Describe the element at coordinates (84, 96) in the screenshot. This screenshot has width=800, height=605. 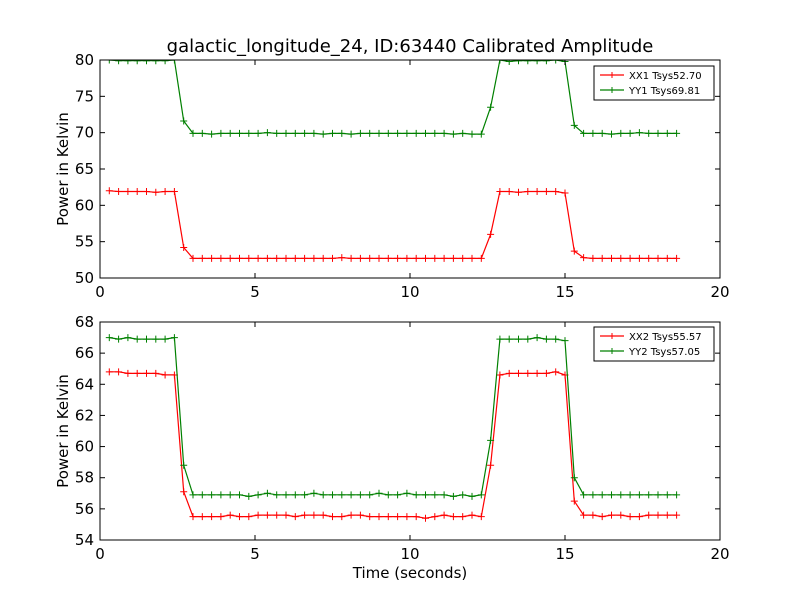
I see `y-tick-label: 75` at that location.